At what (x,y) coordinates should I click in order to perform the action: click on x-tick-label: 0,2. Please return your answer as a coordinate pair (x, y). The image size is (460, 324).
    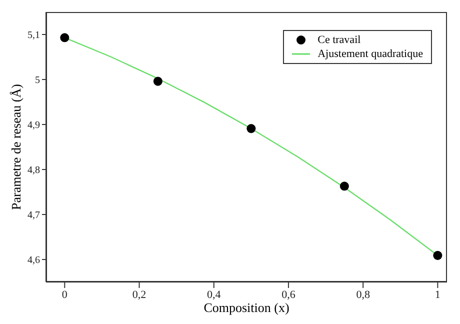
    Looking at the image, I should click on (139, 294).